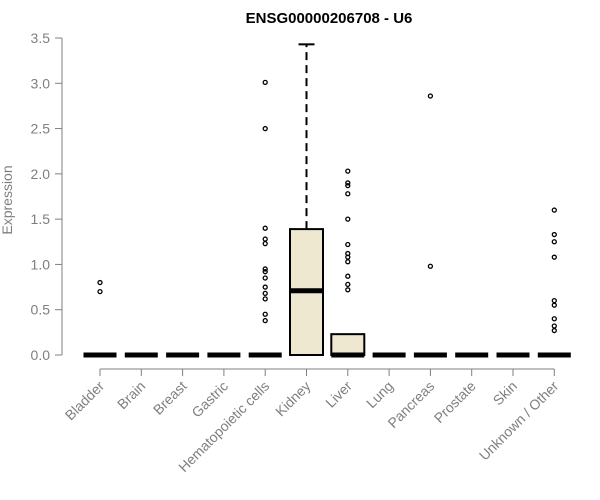 The width and height of the screenshot is (600, 500). Describe the element at coordinates (265, 218) in the screenshot. I see `box-hematopoietic-cells` at that location.